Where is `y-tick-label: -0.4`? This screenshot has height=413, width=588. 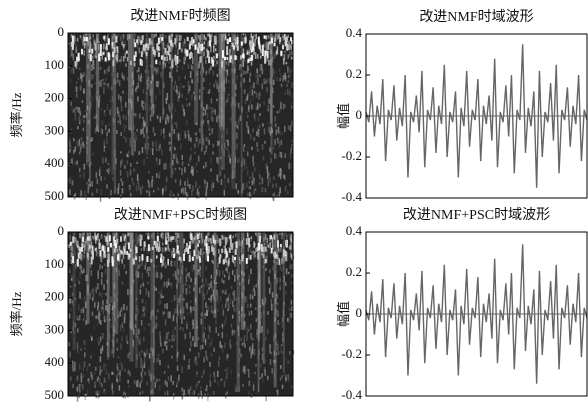
y-tick-label: -0.4 is located at coordinates (351, 196).